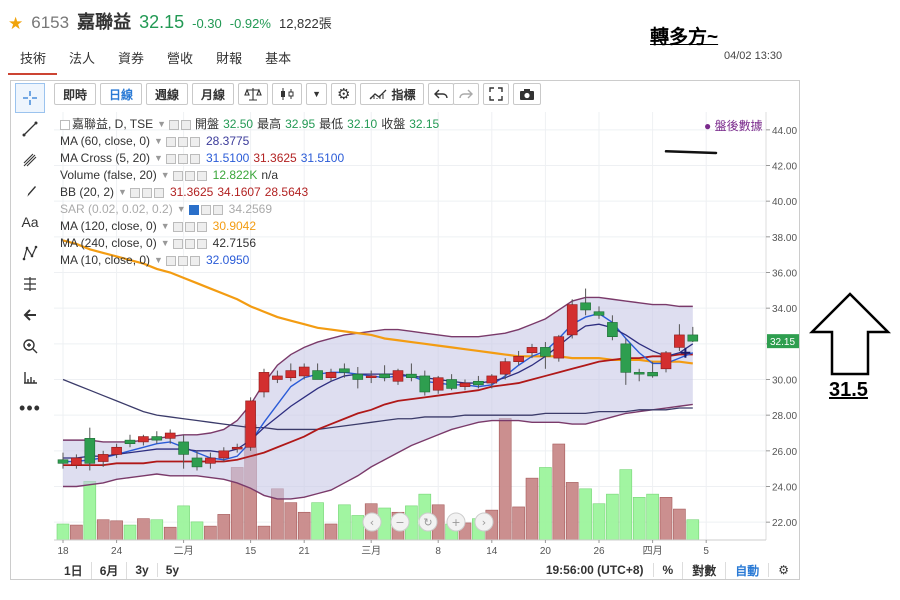 This screenshot has height=600, width=900. What do you see at coordinates (75, 94) in the screenshot?
I see `intraday-button: 即時` at bounding box center [75, 94].